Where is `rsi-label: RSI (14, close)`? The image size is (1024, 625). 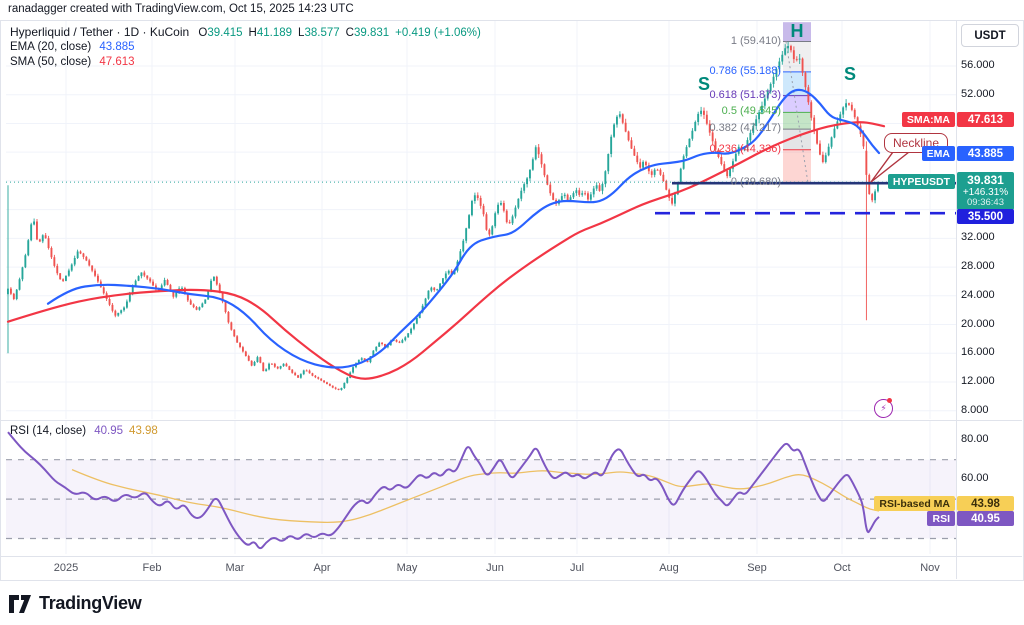 rsi-label: RSI (14, close) is located at coordinates (48, 431).